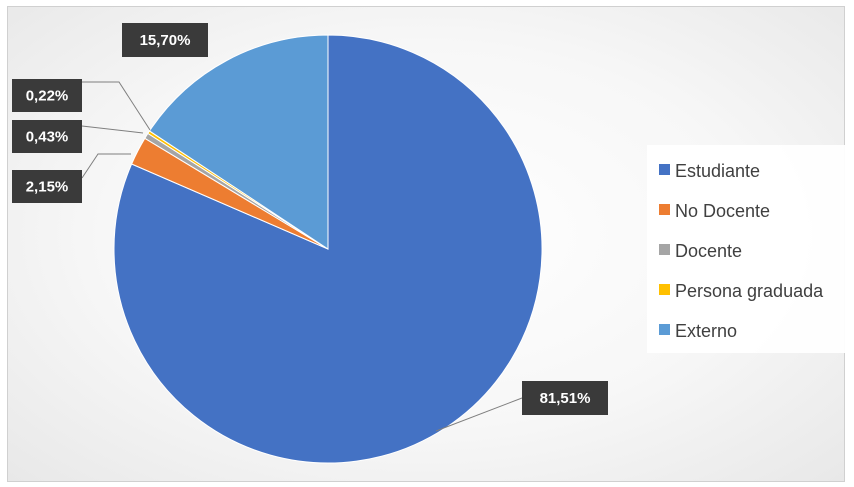 This screenshot has width=854, height=487. What do you see at coordinates (238, 142) in the screenshot?
I see `pie-slice-externo` at bounding box center [238, 142].